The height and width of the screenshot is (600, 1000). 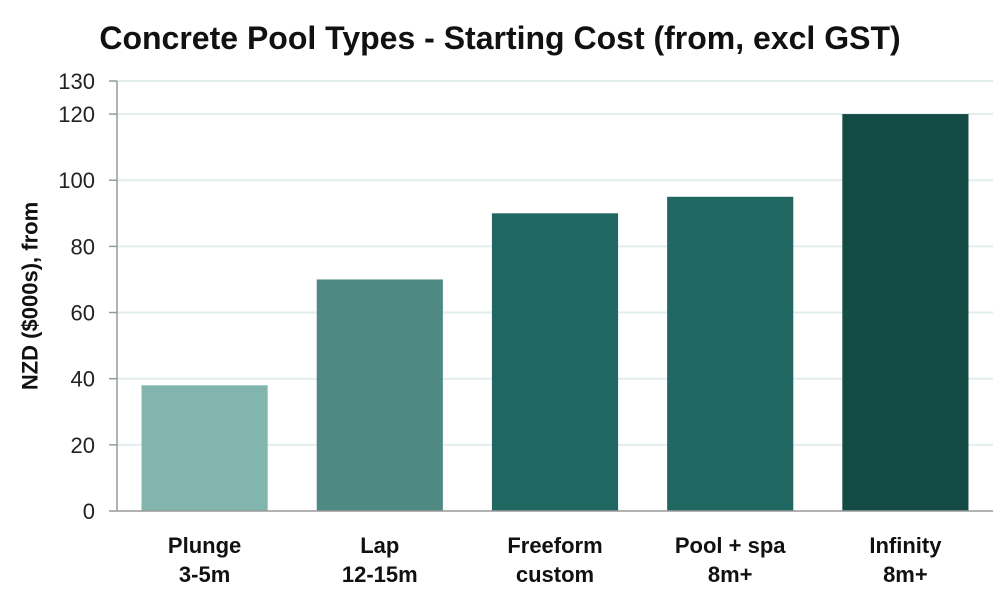 I want to click on y-tick-label: 120, so click(x=76, y=114).